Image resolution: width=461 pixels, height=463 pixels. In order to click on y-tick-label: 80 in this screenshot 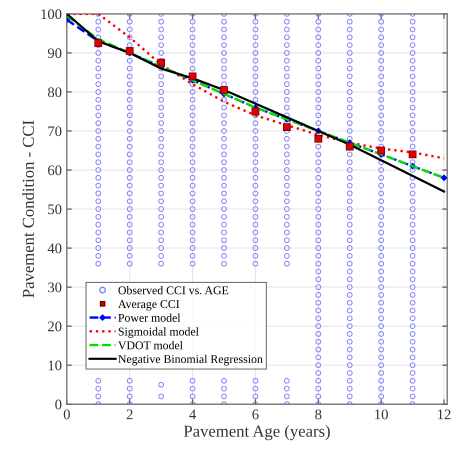, I will do `click(55, 92)`.